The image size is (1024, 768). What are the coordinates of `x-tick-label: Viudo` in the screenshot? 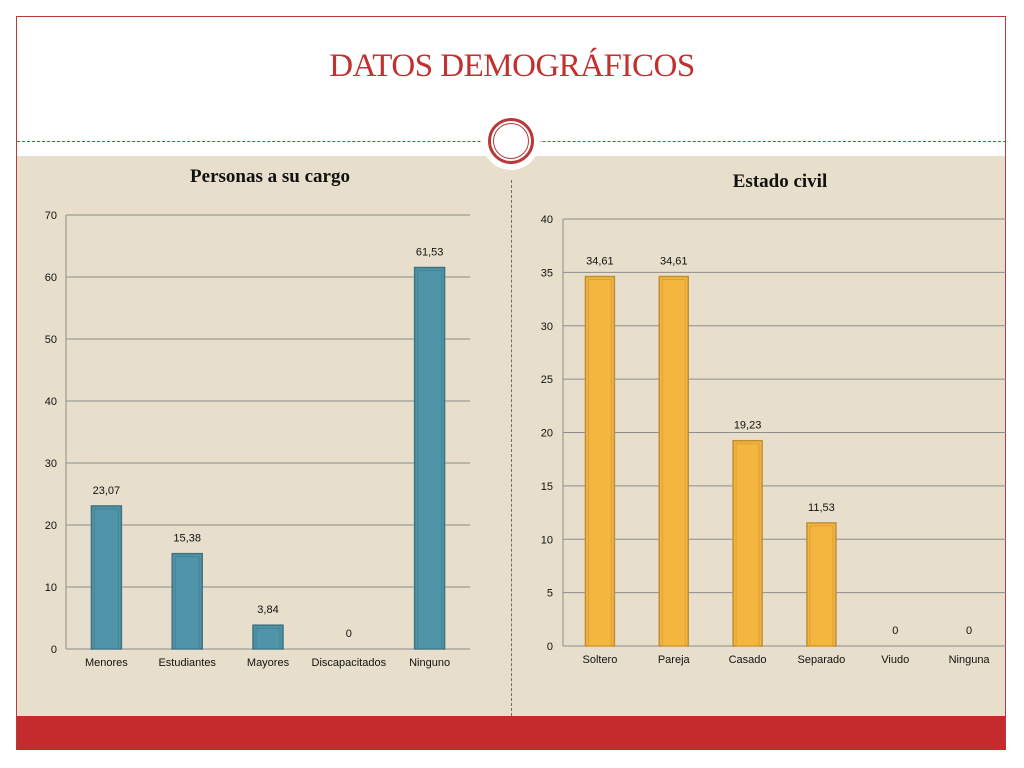 It's located at (895, 660).